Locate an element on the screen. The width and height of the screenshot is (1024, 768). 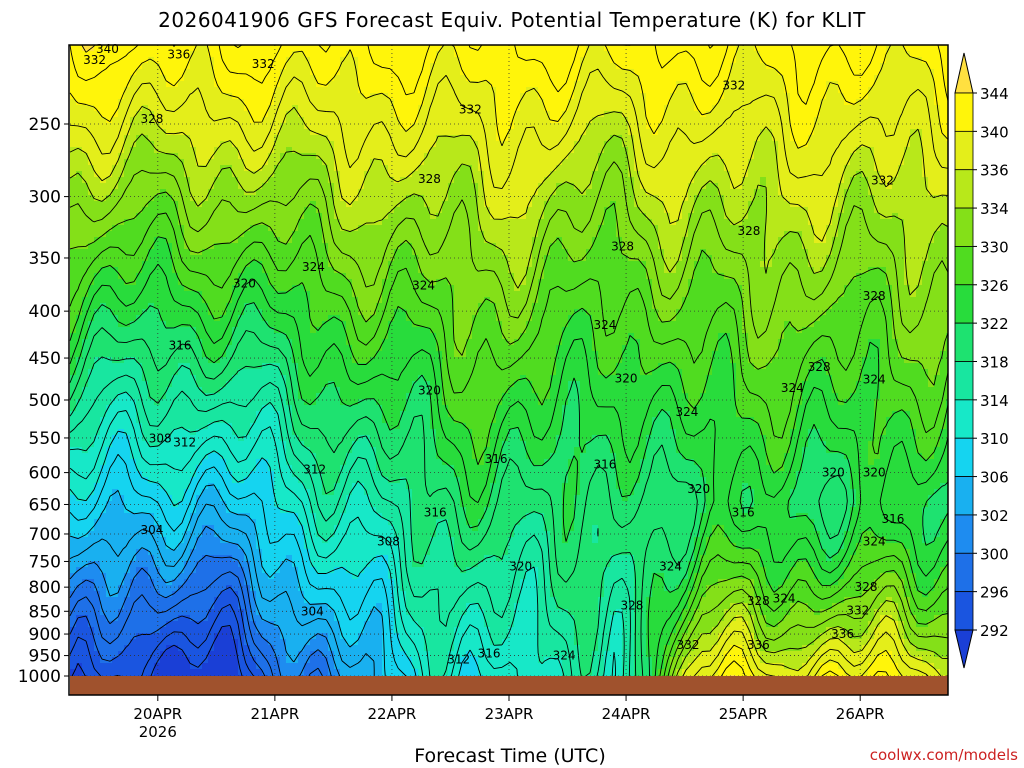
colorbar-label: 310 is located at coordinates (994, 439).